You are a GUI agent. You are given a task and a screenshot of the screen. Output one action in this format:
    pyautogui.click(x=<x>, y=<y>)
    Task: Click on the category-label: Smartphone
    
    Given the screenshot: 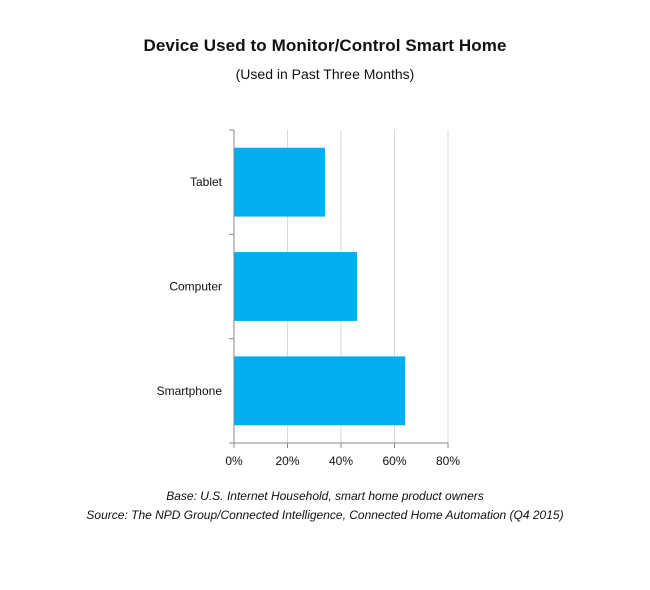 What is the action you would take?
    pyautogui.click(x=190, y=391)
    